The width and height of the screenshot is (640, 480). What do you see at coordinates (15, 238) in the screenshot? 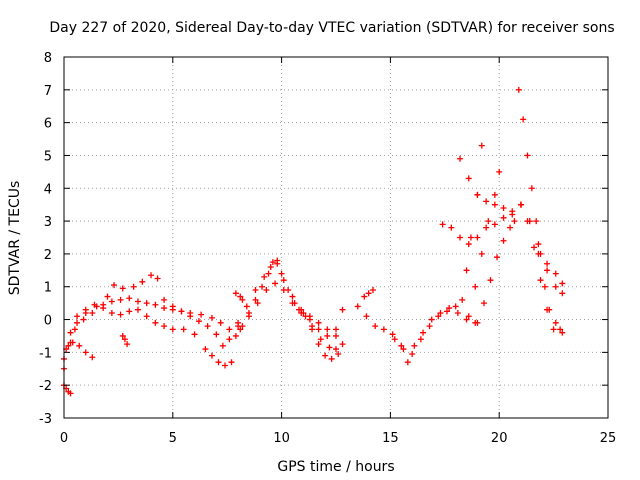
I see `y-axis-label: SDTVAR / TECUs` at bounding box center [15, 238].